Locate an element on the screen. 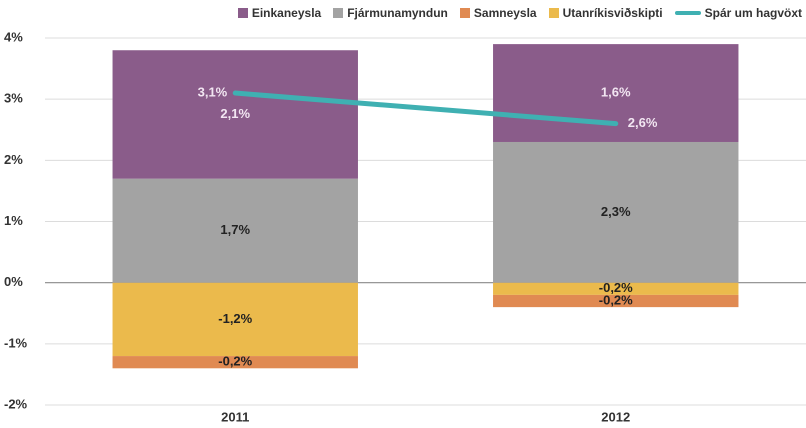 This screenshot has height=428, width=806. data-label: 1,7% is located at coordinates (235, 229).